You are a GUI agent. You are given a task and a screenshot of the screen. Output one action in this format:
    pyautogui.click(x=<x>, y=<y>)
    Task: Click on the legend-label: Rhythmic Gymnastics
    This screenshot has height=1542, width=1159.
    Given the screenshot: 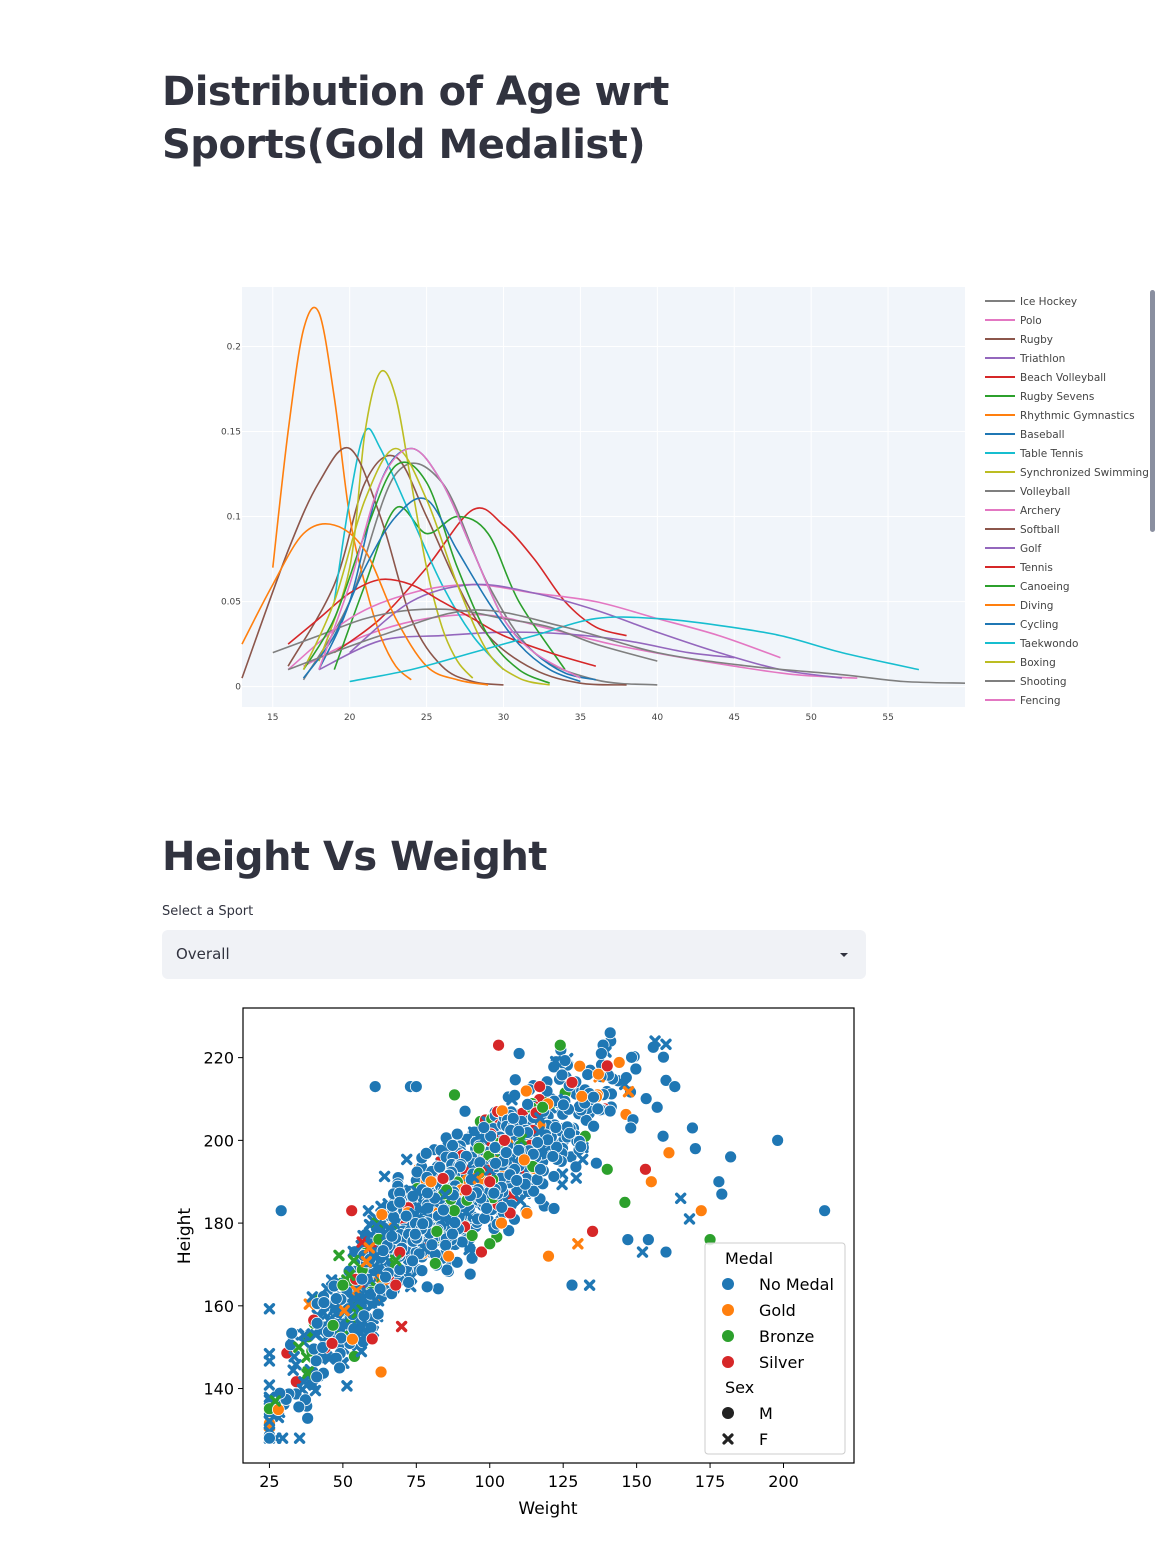 What is the action you would take?
    pyautogui.click(x=1077, y=416)
    